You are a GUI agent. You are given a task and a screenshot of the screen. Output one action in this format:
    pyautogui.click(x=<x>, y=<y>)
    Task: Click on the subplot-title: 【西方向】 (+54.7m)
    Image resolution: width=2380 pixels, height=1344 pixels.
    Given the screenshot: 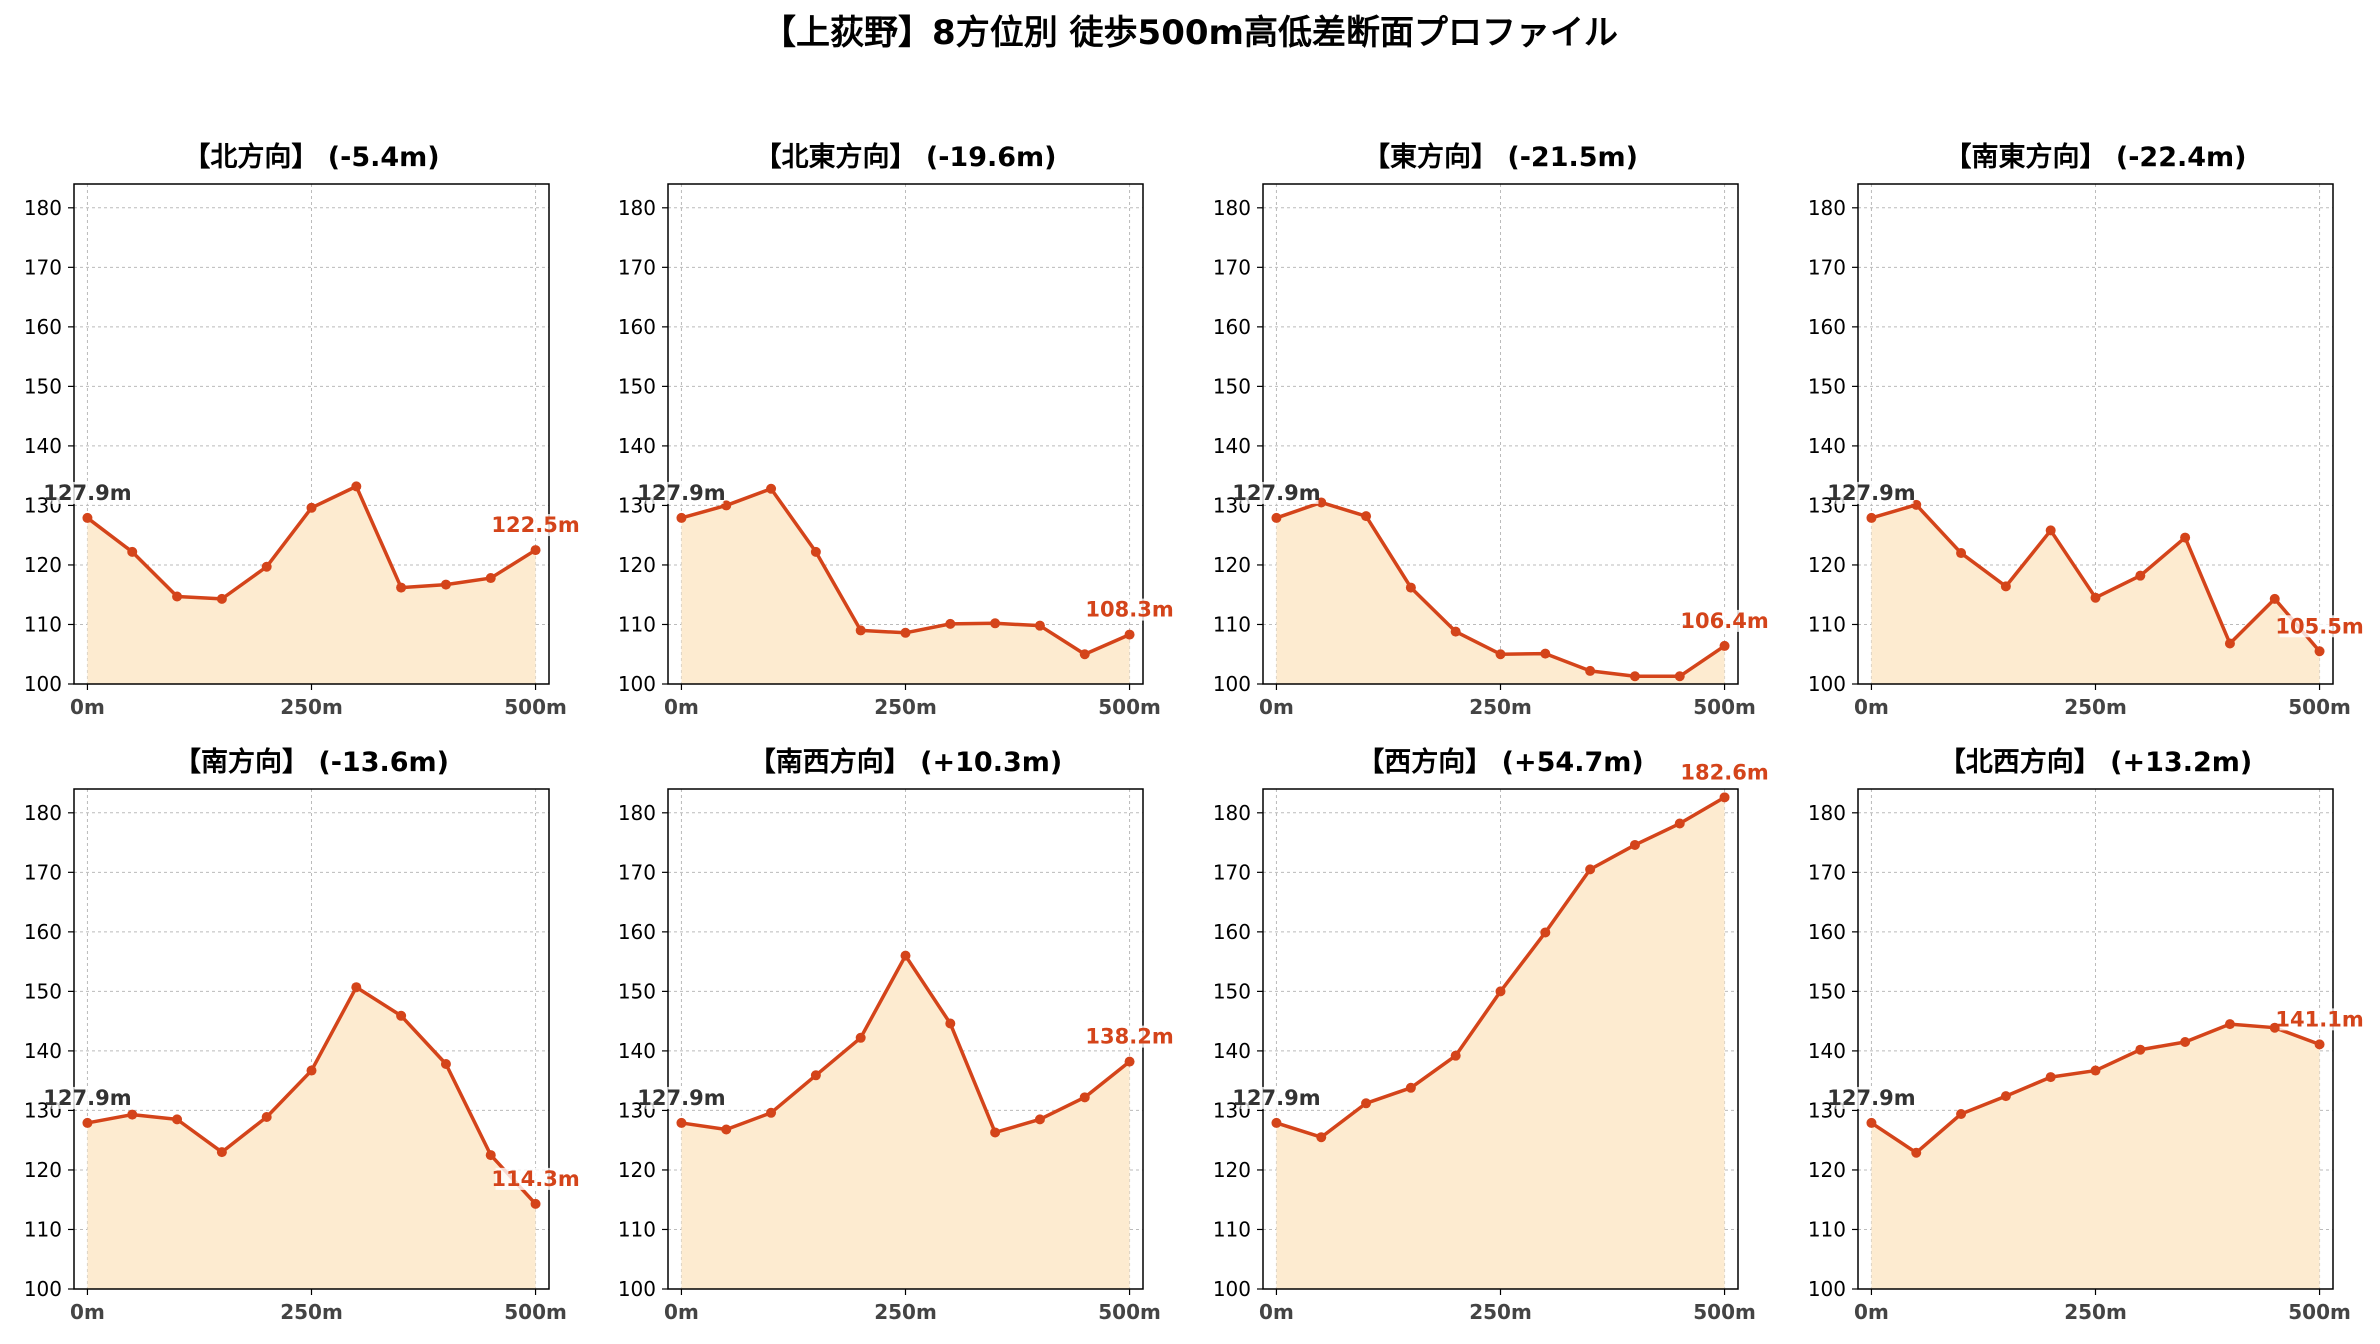 What is the action you would take?
    pyautogui.click(x=1500, y=762)
    